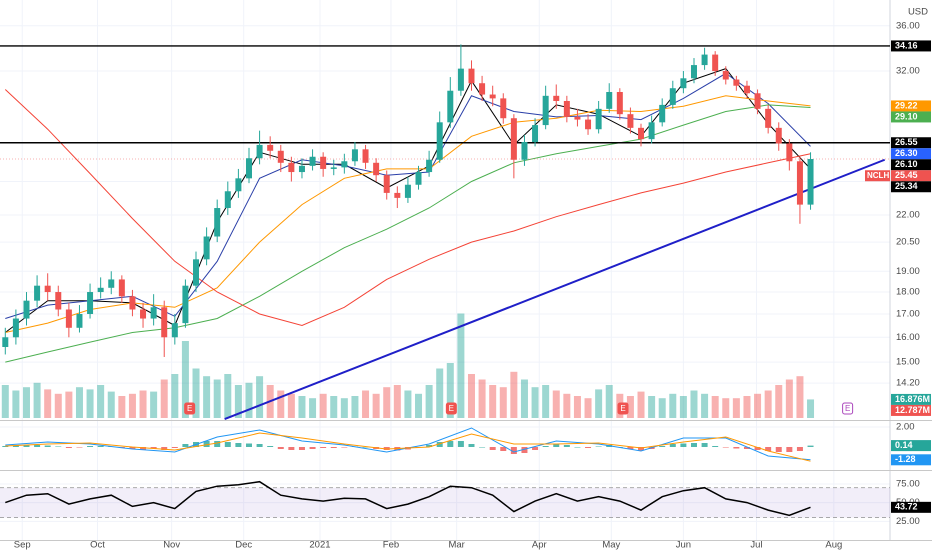 This screenshot has height=550, width=932. I want to click on y-tick-label: 25.00, so click(908, 521).